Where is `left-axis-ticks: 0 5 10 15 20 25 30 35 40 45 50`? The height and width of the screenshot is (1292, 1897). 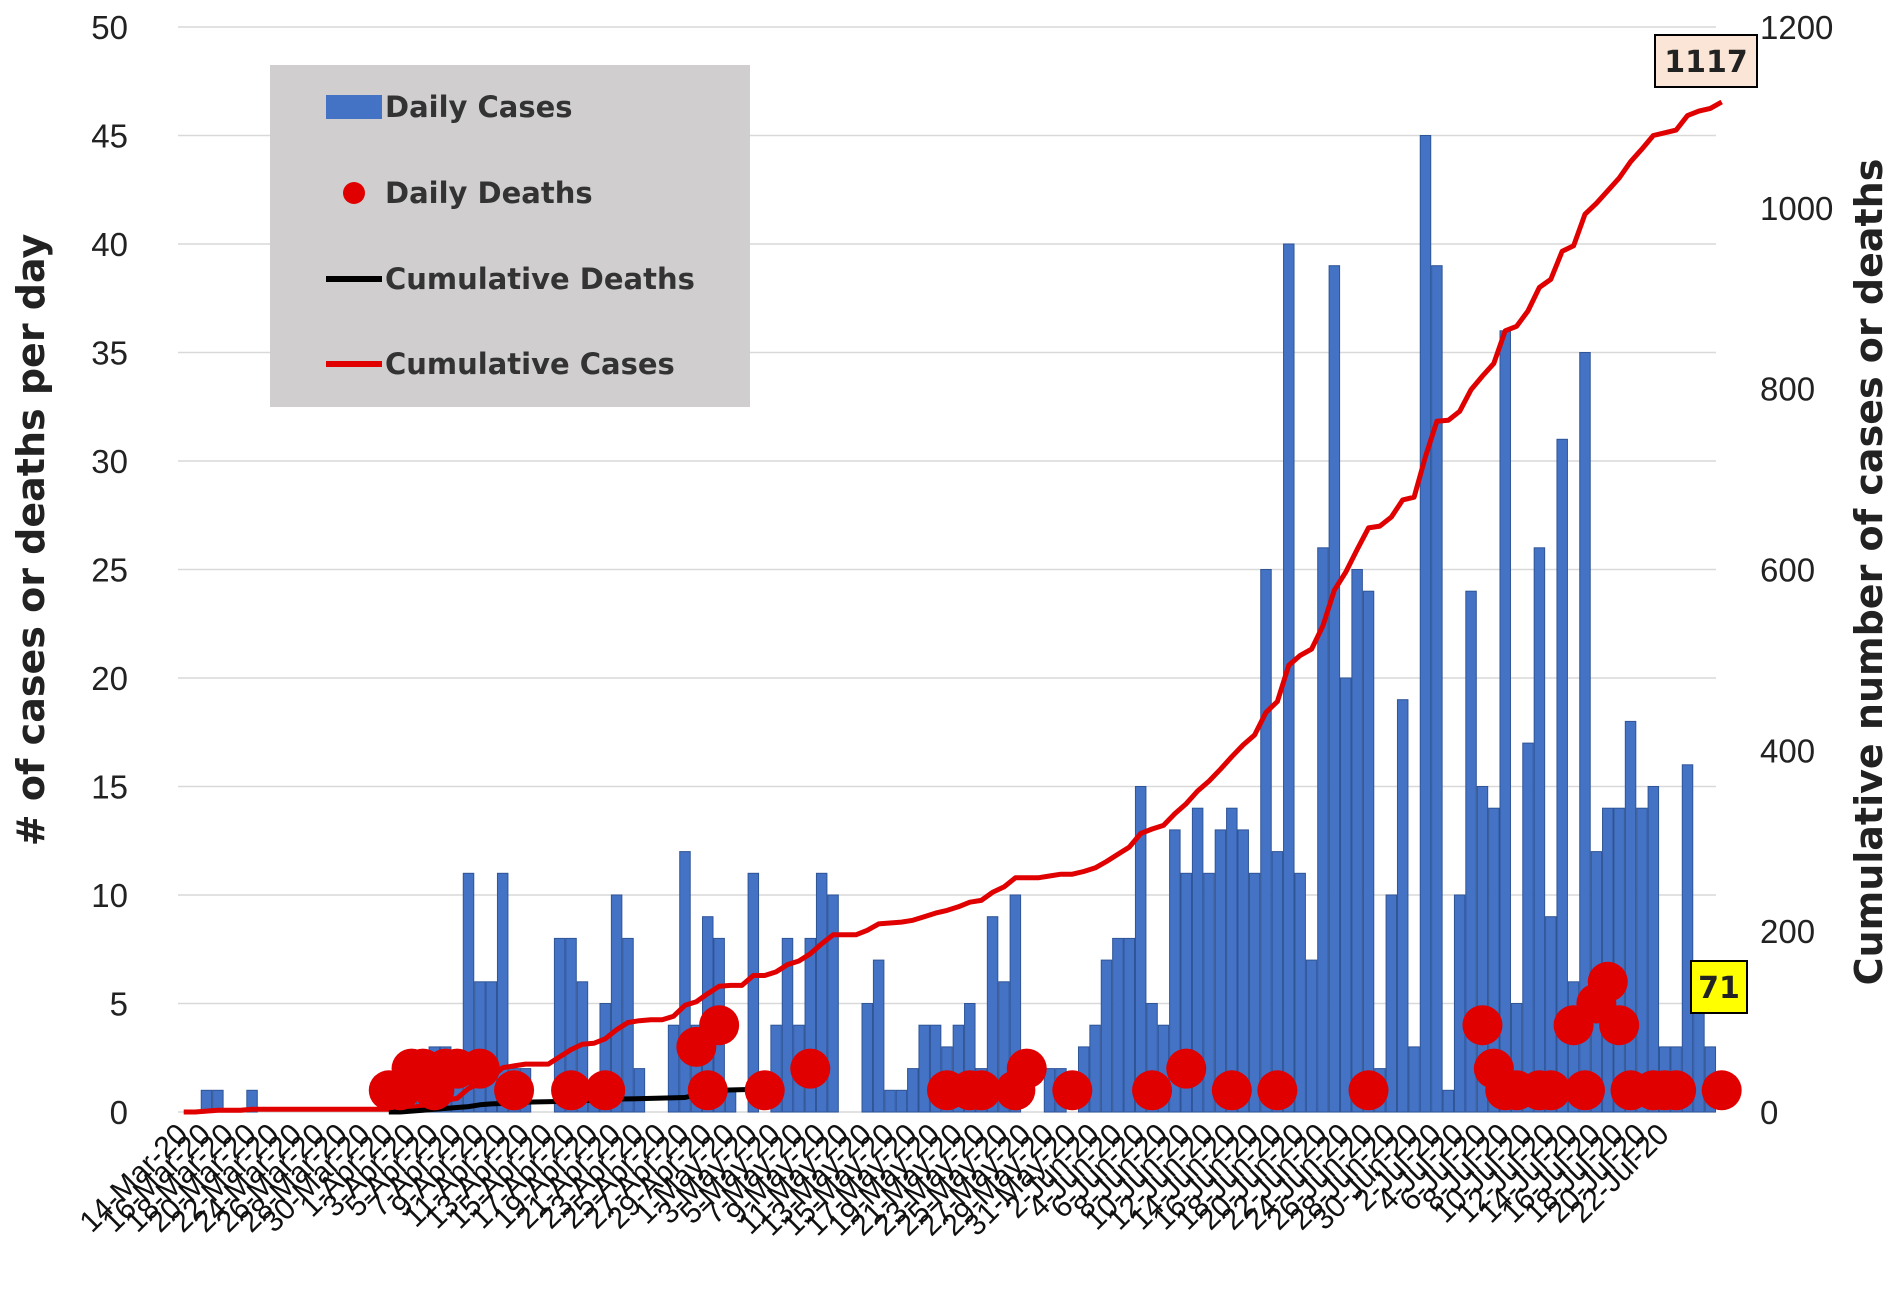
left-axis-ticks: 0 5 10 15 20 25 30 35 40 45 50 is located at coordinates (109, 570).